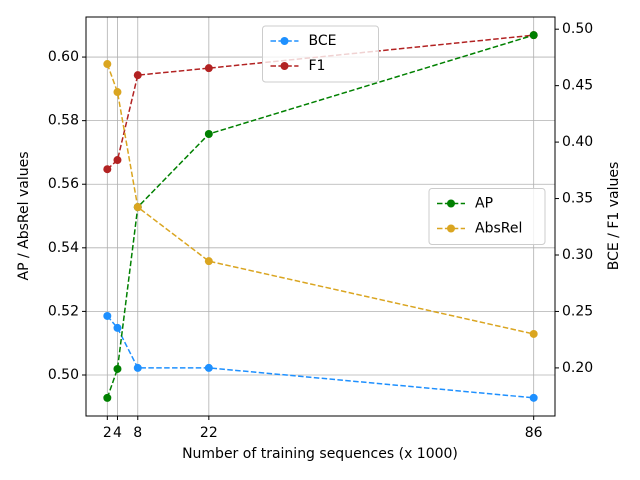 Image resolution: width=640 pixels, height=480 pixels. What do you see at coordinates (577, 368) in the screenshot?
I see `y2-tick-label: 0.20` at bounding box center [577, 368].